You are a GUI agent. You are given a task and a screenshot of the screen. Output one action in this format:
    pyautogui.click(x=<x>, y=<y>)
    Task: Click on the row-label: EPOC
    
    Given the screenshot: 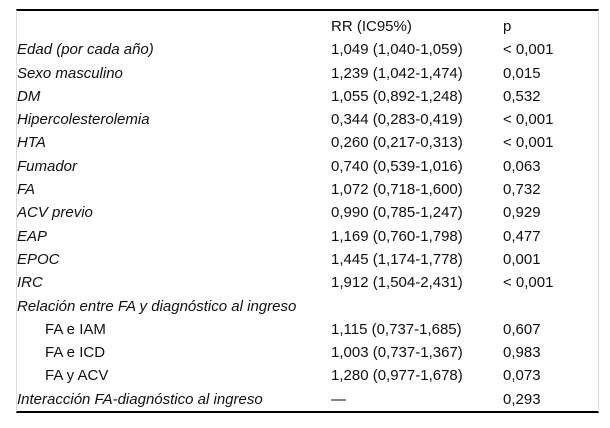 What is the action you would take?
    pyautogui.click(x=38, y=259)
    